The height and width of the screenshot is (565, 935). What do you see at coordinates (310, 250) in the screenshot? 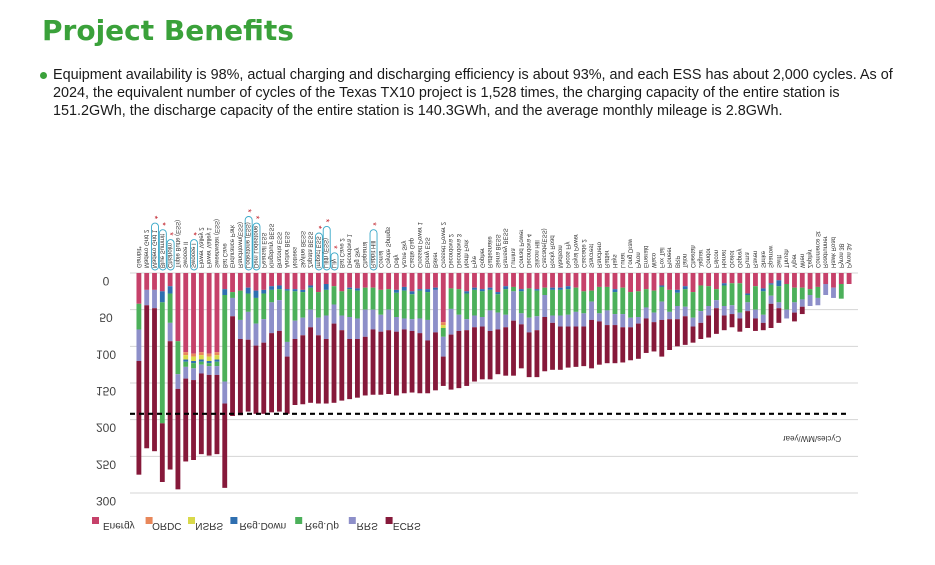
I see `site-label: Zapata BESS` at bounding box center [310, 250].